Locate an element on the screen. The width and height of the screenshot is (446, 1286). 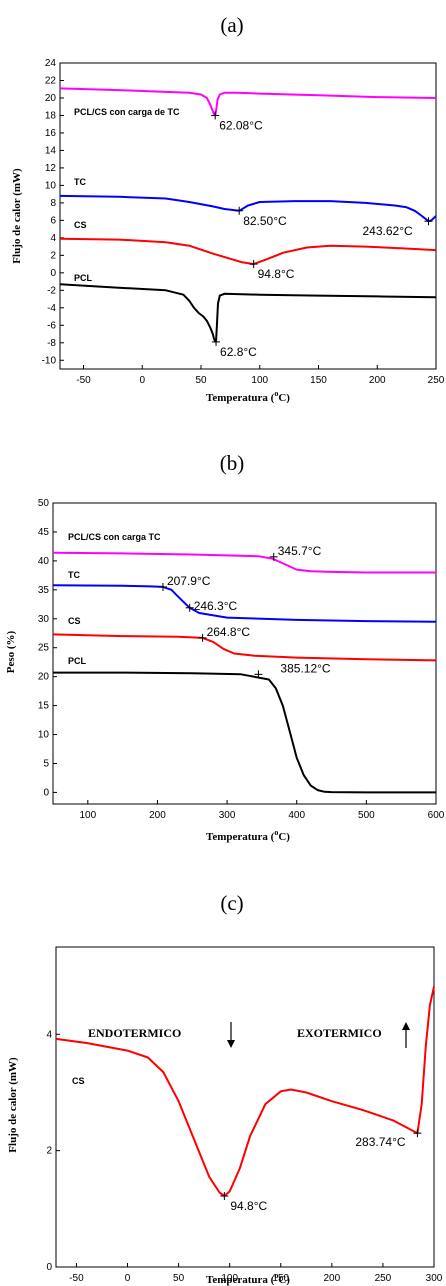
panel-a-label-tc: TC is located at coordinates (80, 182).